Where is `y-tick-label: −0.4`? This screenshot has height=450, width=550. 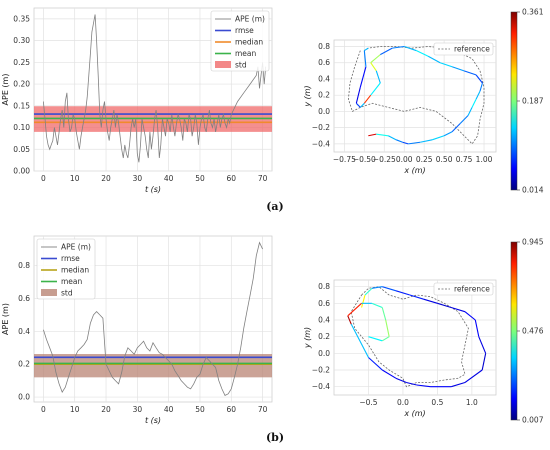
y-tick-label: −0.4 is located at coordinates (321, 143).